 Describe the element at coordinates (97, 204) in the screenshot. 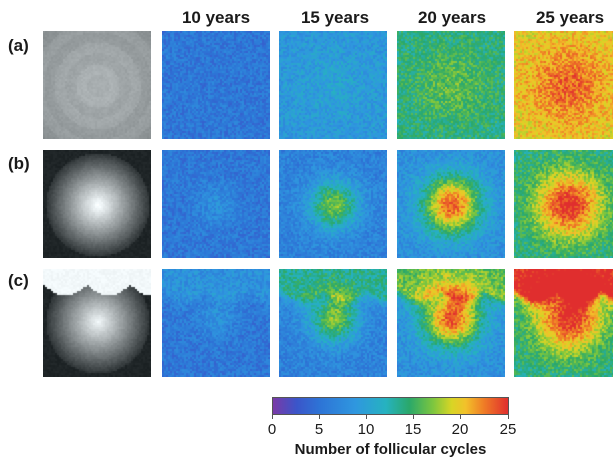

I see `panel-b-initial` at that location.